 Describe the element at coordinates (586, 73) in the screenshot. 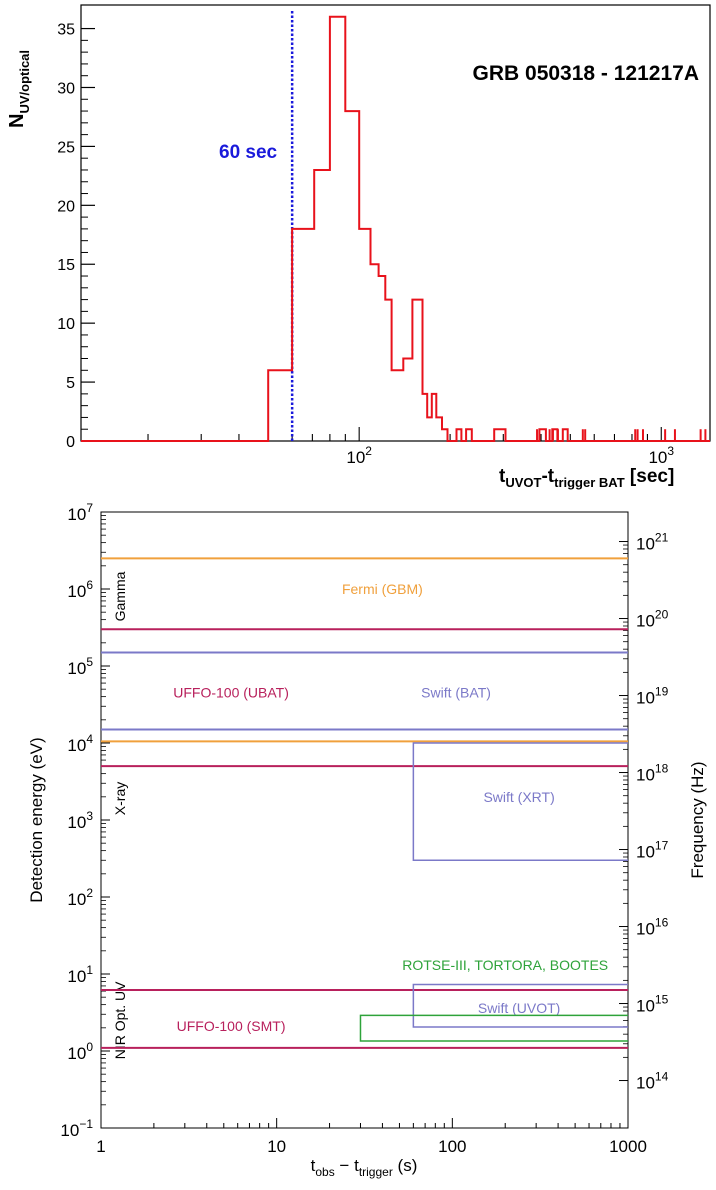

I see `histogram-annotation: GRB 050318 - 121217A` at that location.